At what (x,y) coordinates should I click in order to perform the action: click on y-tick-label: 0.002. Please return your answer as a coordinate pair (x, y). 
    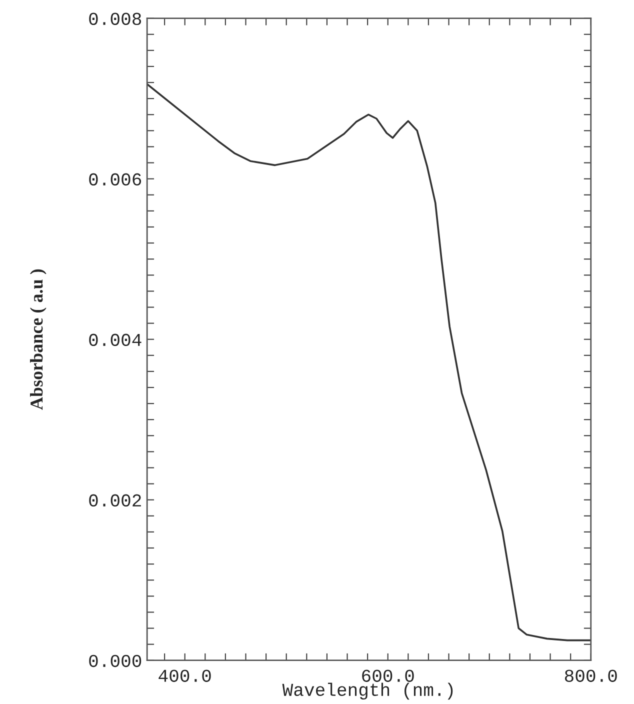
    Looking at the image, I should click on (115, 500).